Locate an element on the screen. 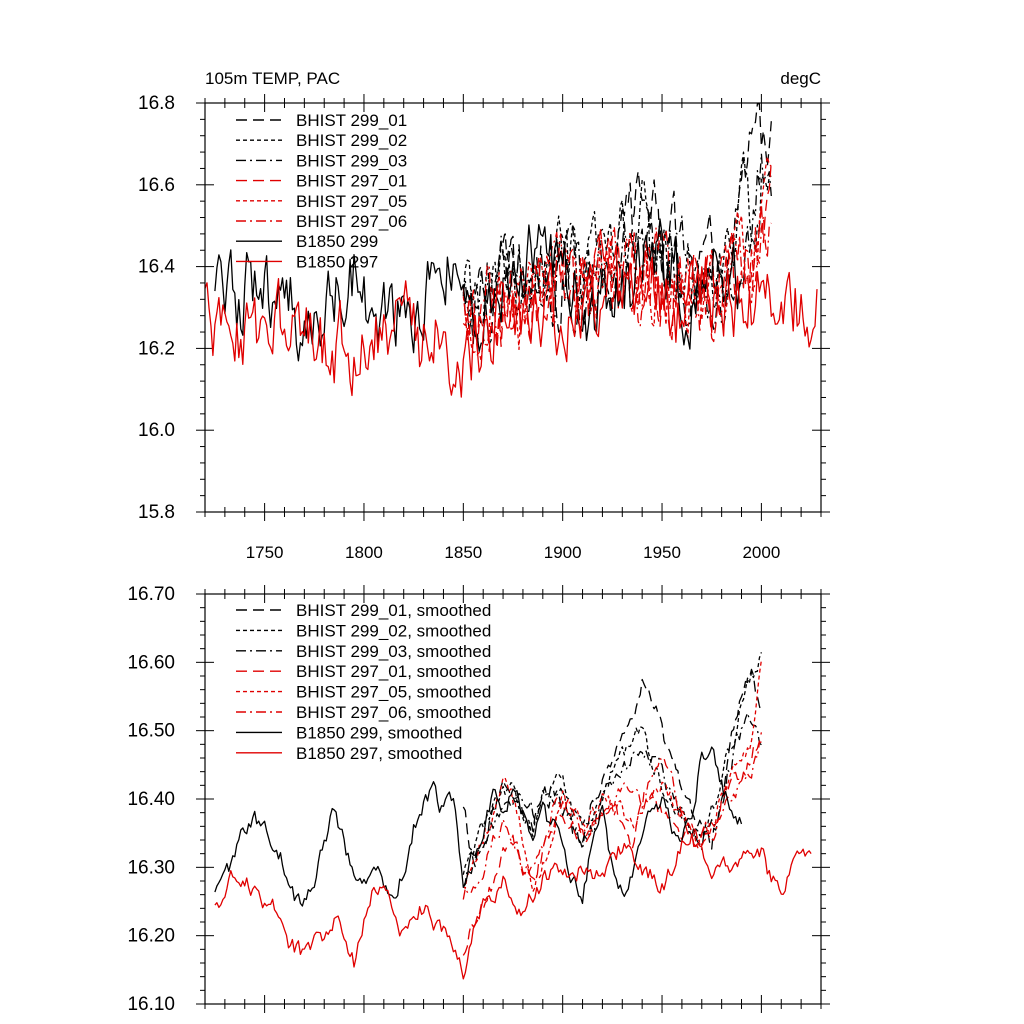  units-label: degC is located at coordinates (800, 78).